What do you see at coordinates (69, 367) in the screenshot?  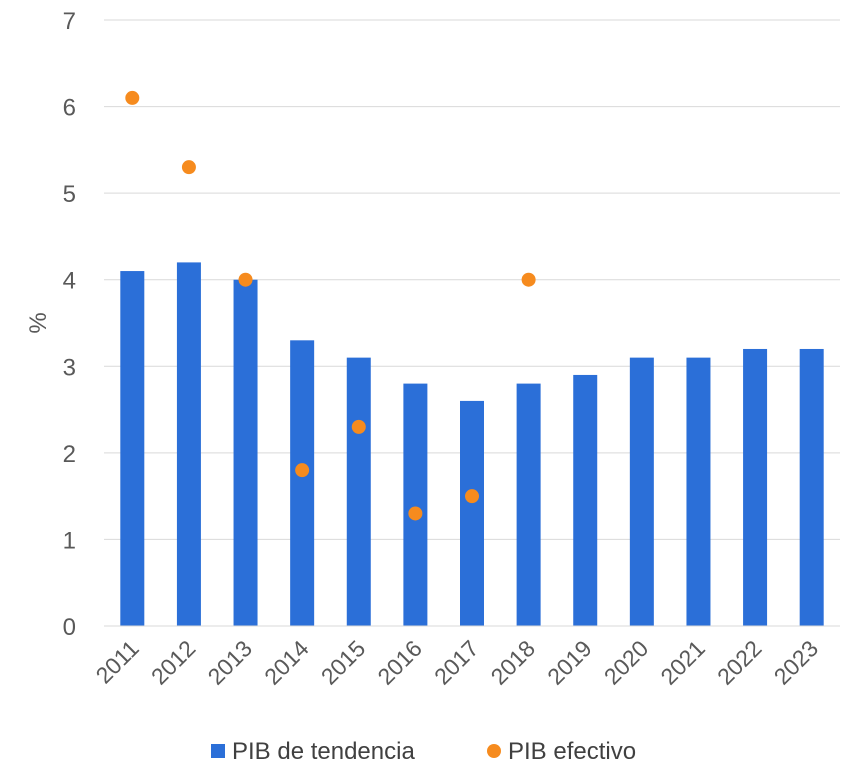 I see `y-tick-label: 3` at bounding box center [69, 367].